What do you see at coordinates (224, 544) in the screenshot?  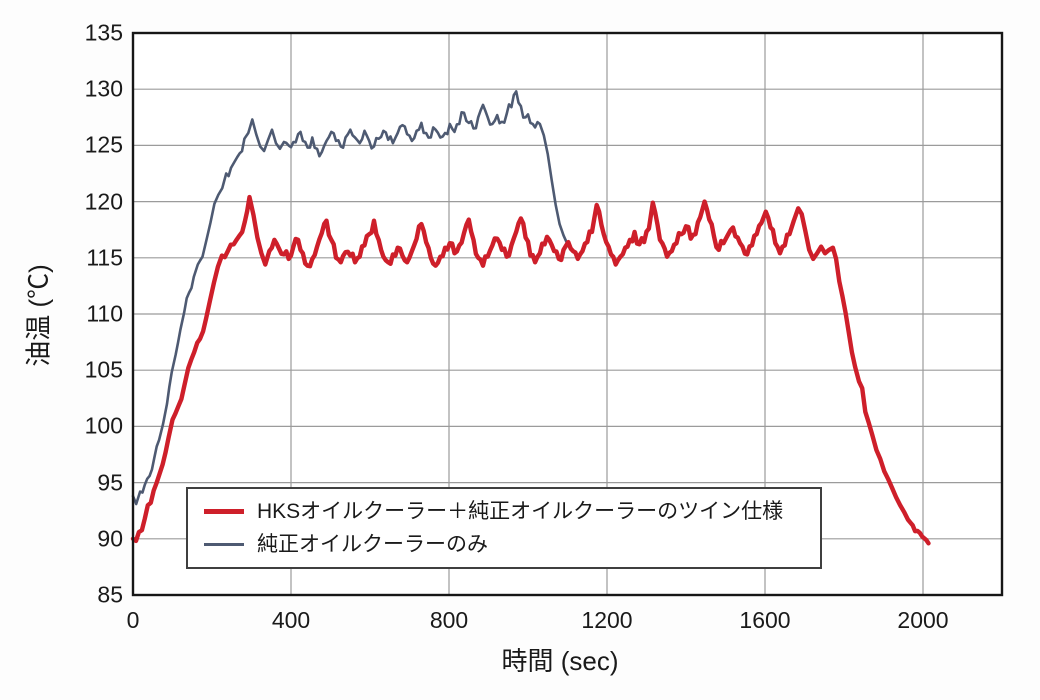 I see `legend-line-sample-gray` at bounding box center [224, 544].